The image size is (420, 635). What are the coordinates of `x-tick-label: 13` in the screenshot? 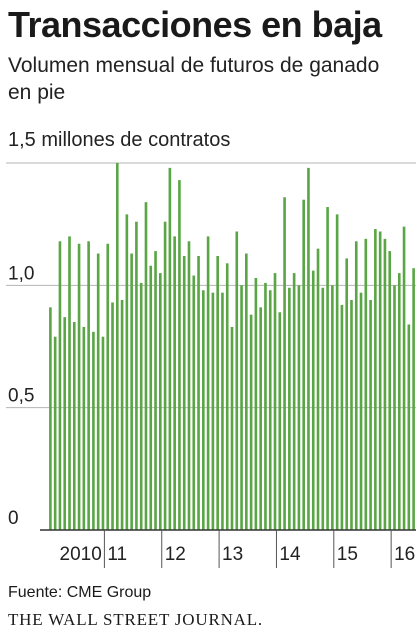 It's located at (232, 554).